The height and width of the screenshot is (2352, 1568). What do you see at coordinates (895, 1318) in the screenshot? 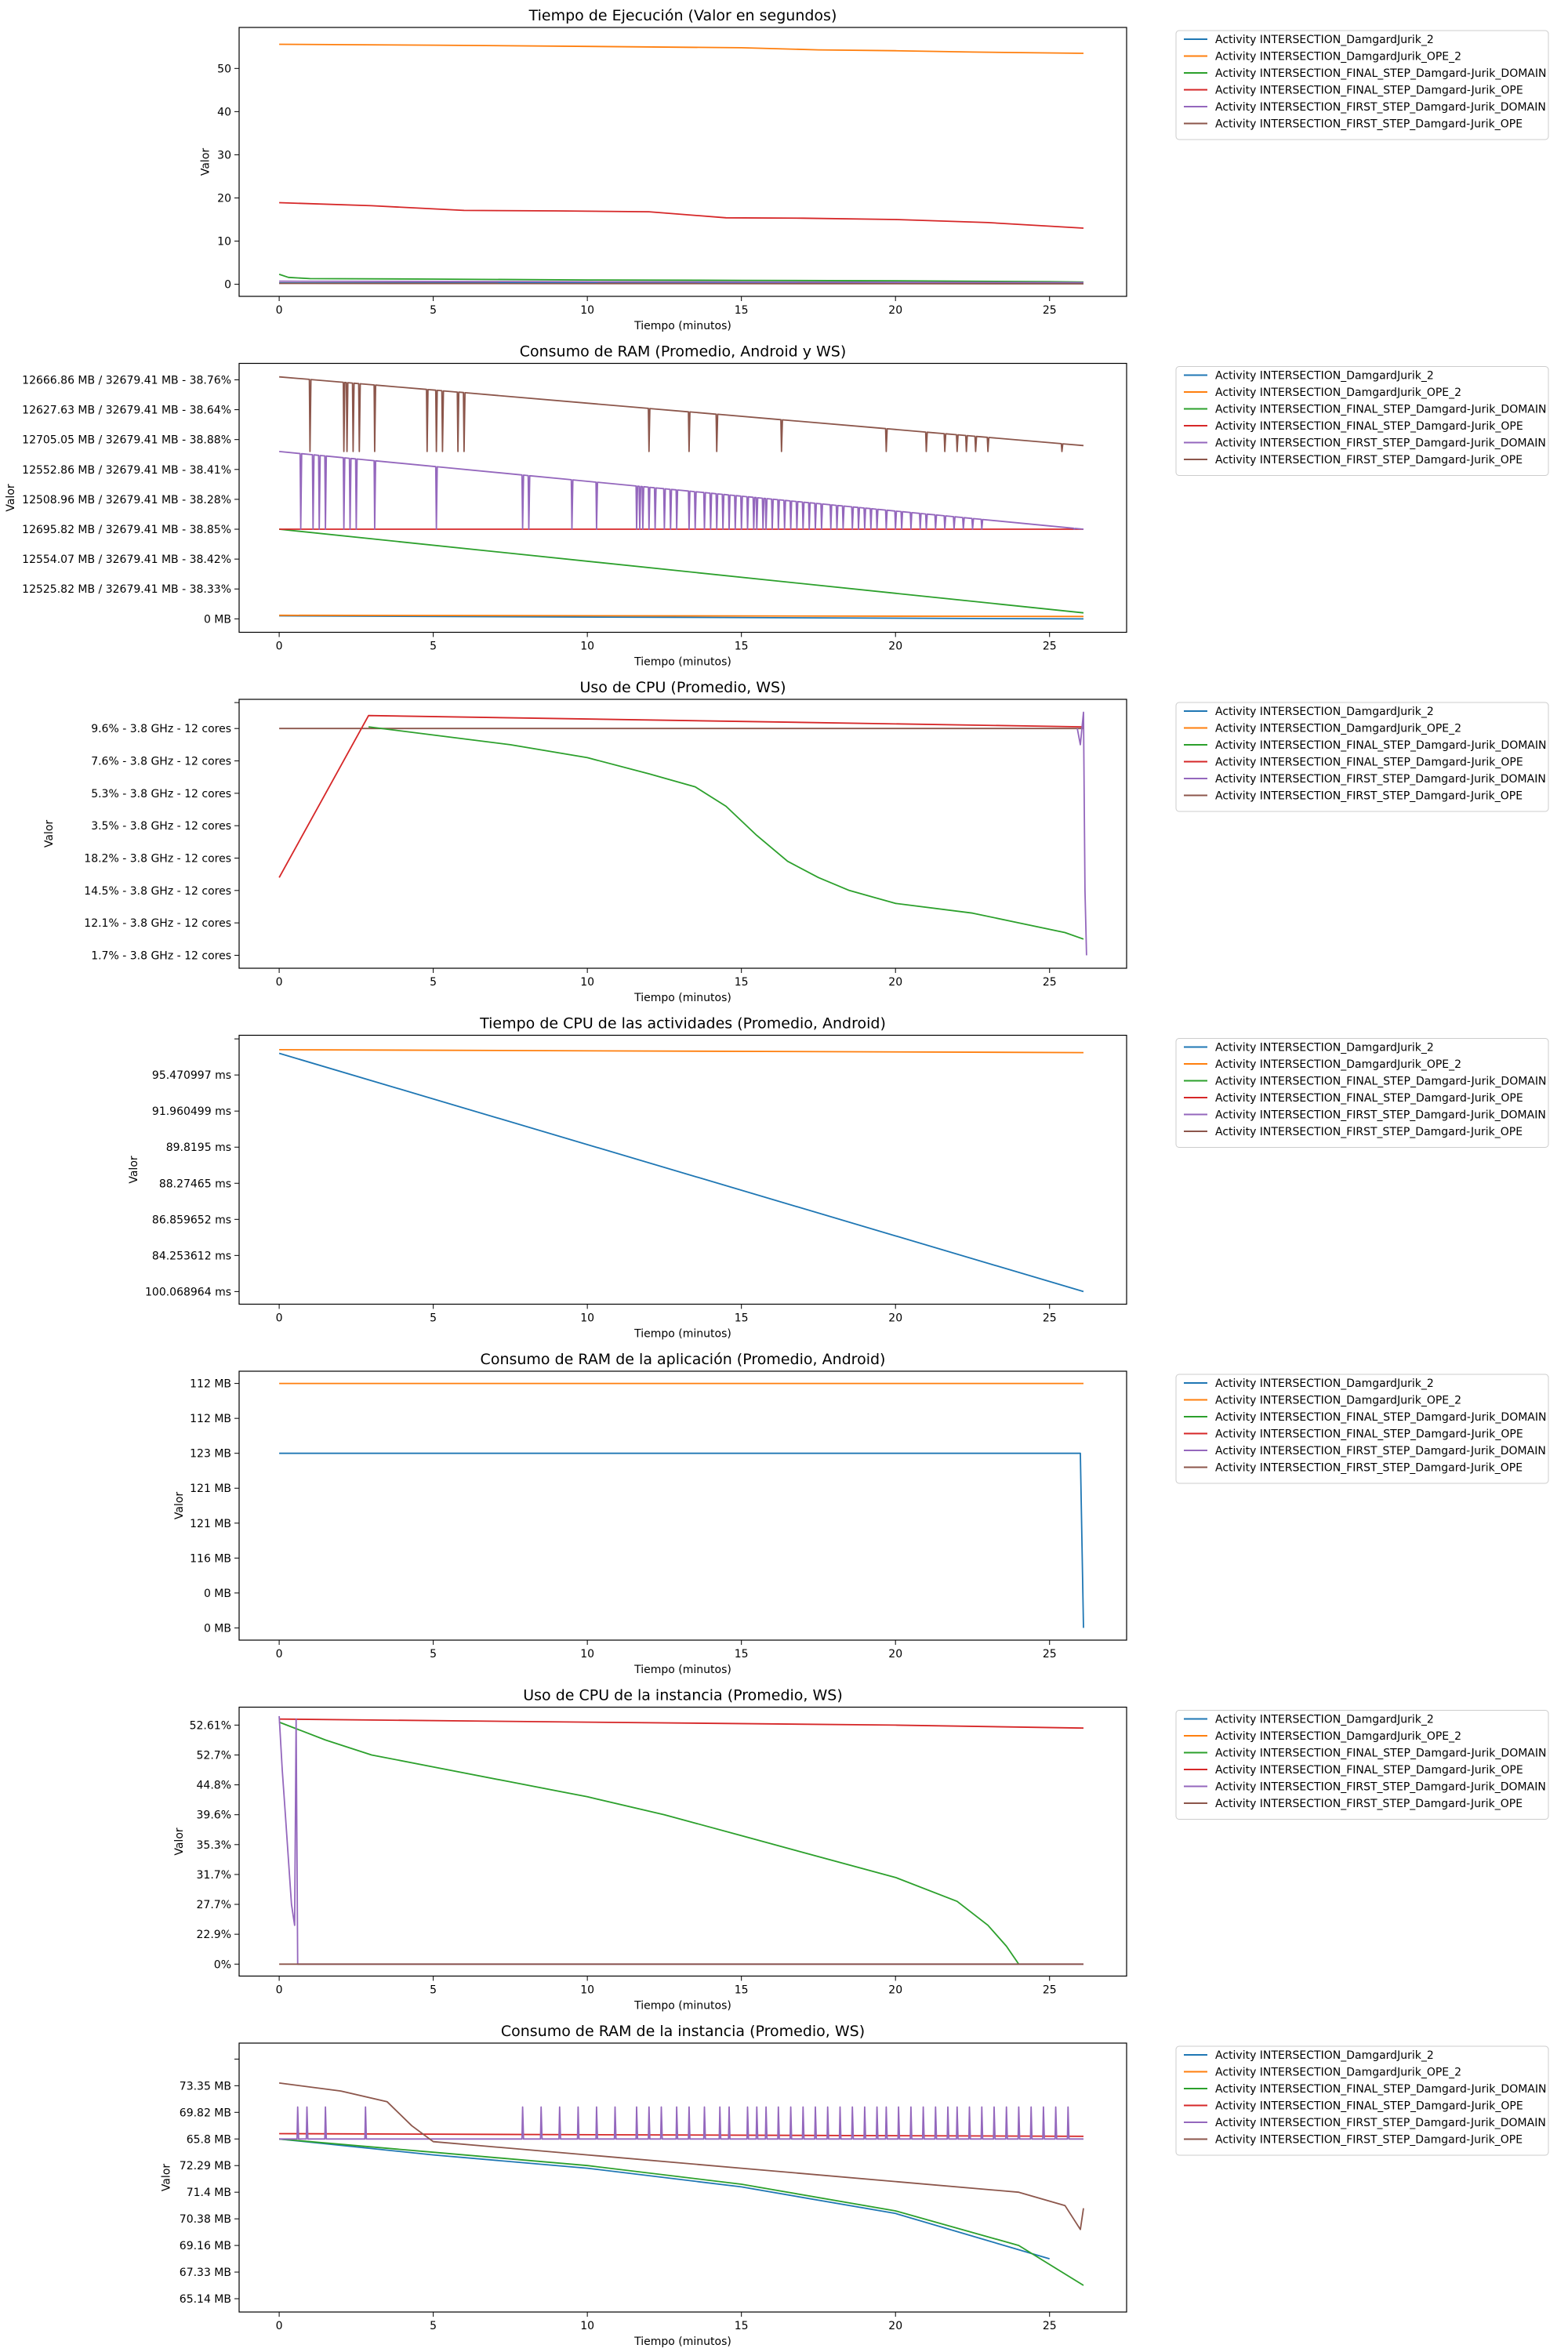
I see `chart-4-x-tick-label: 20` at bounding box center [895, 1318].